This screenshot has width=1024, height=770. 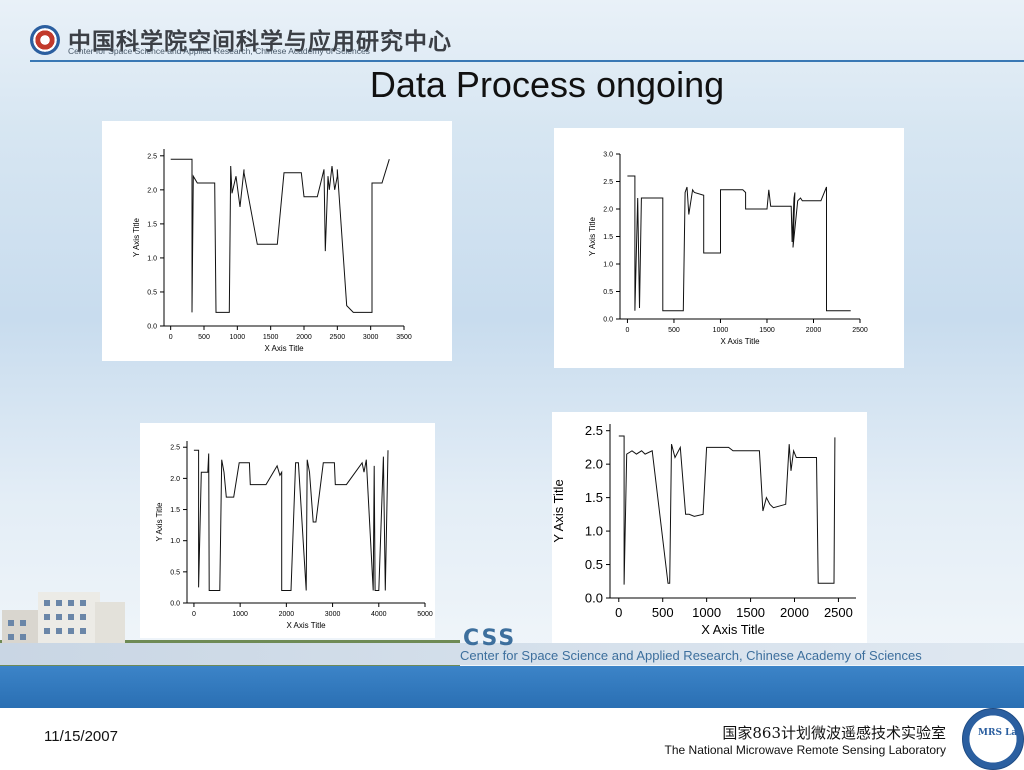 I want to click on header-divider, so click(x=527, y=61).